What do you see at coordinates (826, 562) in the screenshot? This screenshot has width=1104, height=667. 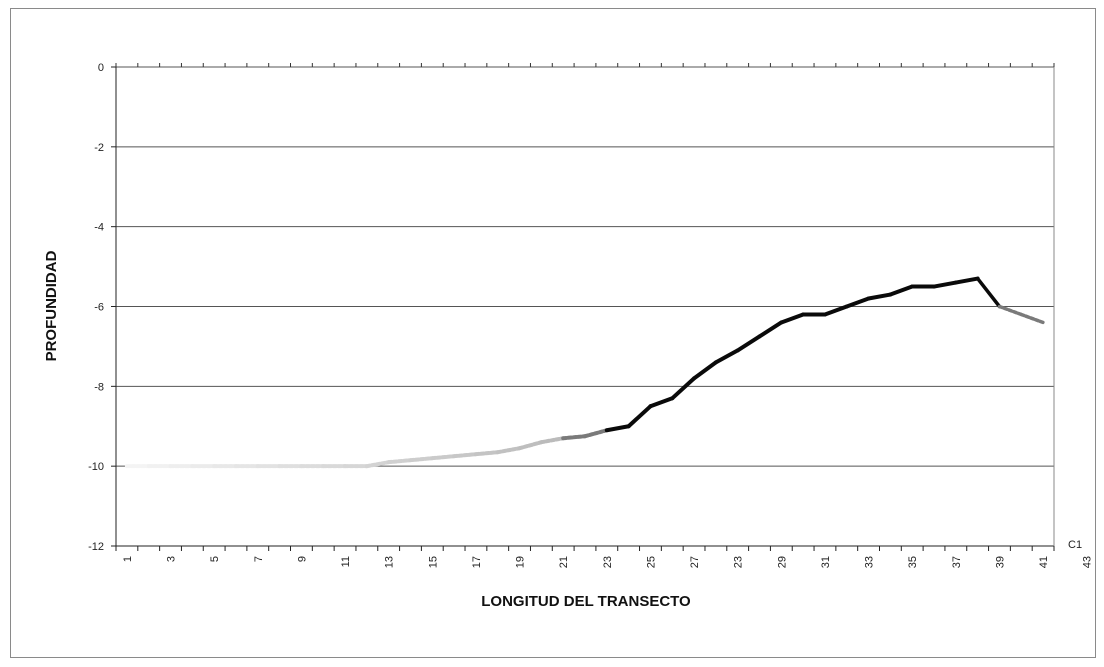 I see `x-tick-label: 31` at bounding box center [826, 562].